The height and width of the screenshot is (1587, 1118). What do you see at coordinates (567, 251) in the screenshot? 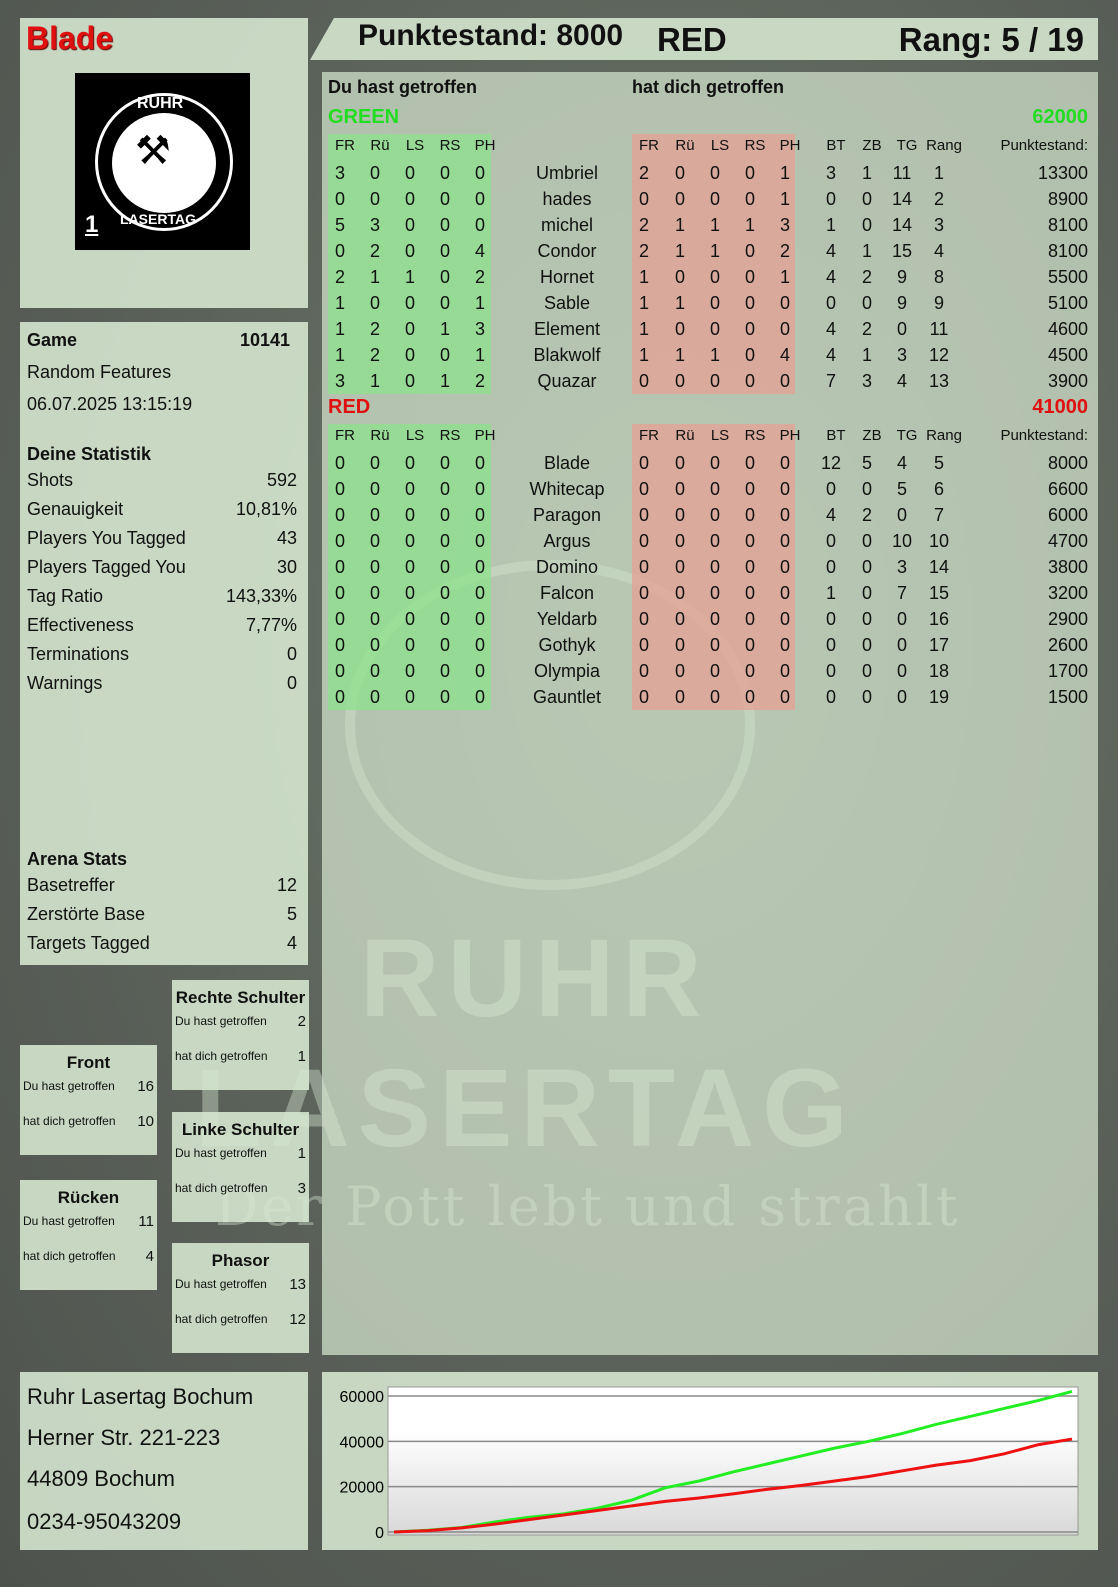
I see `player-name: Condor` at bounding box center [567, 251].